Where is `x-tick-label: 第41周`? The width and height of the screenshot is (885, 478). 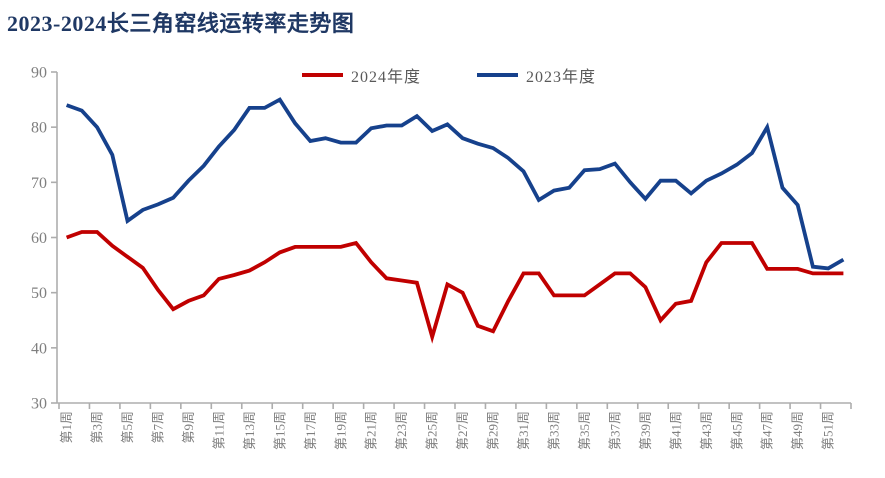
x-tick-label: 第41周 is located at coordinates (675, 430).